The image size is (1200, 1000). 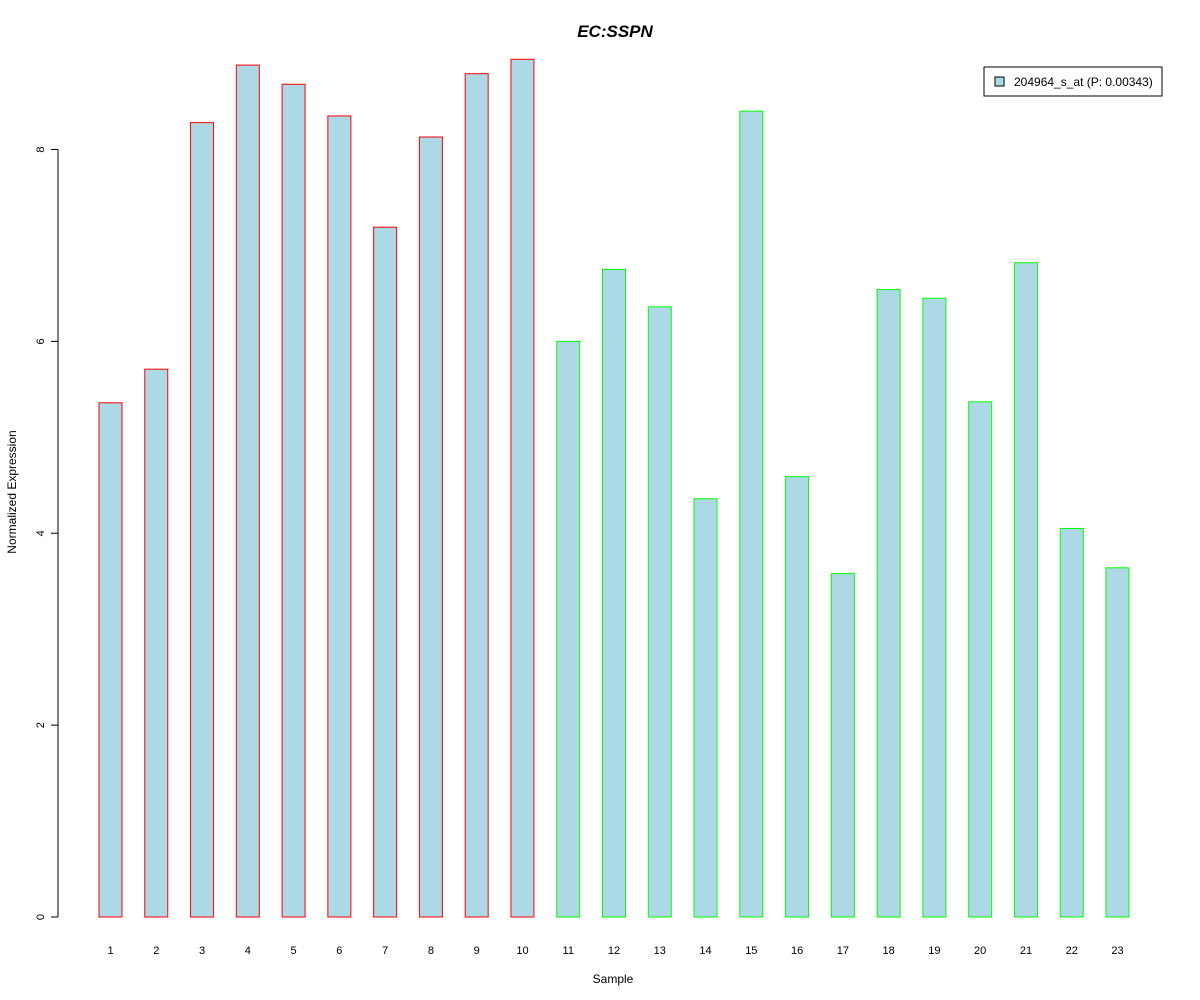 I want to click on x-tick-label: 12, so click(x=614, y=951).